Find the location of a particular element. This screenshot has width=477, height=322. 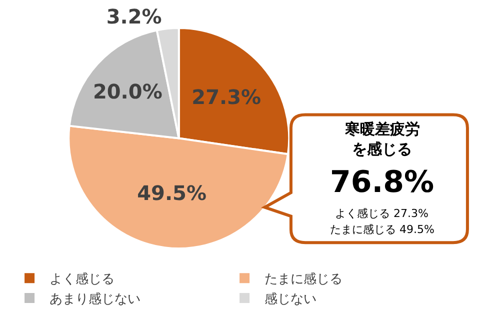

text: 寒暖差疲労 is located at coordinates (382, 129).